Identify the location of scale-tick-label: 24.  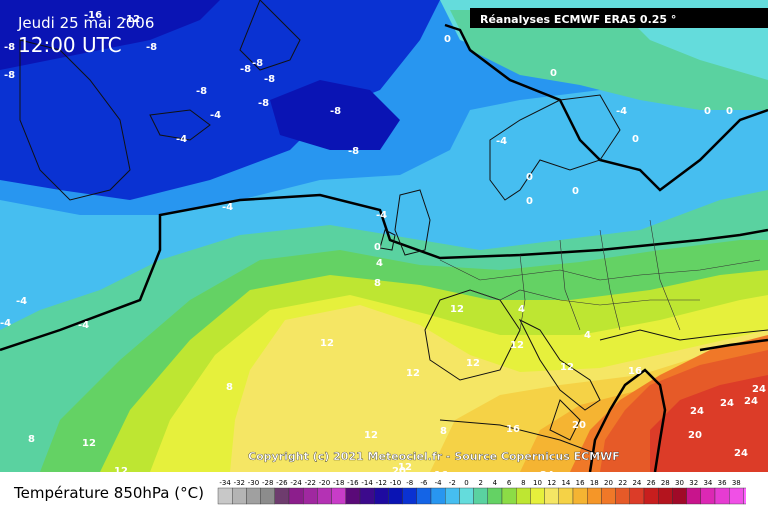
(636, 483).